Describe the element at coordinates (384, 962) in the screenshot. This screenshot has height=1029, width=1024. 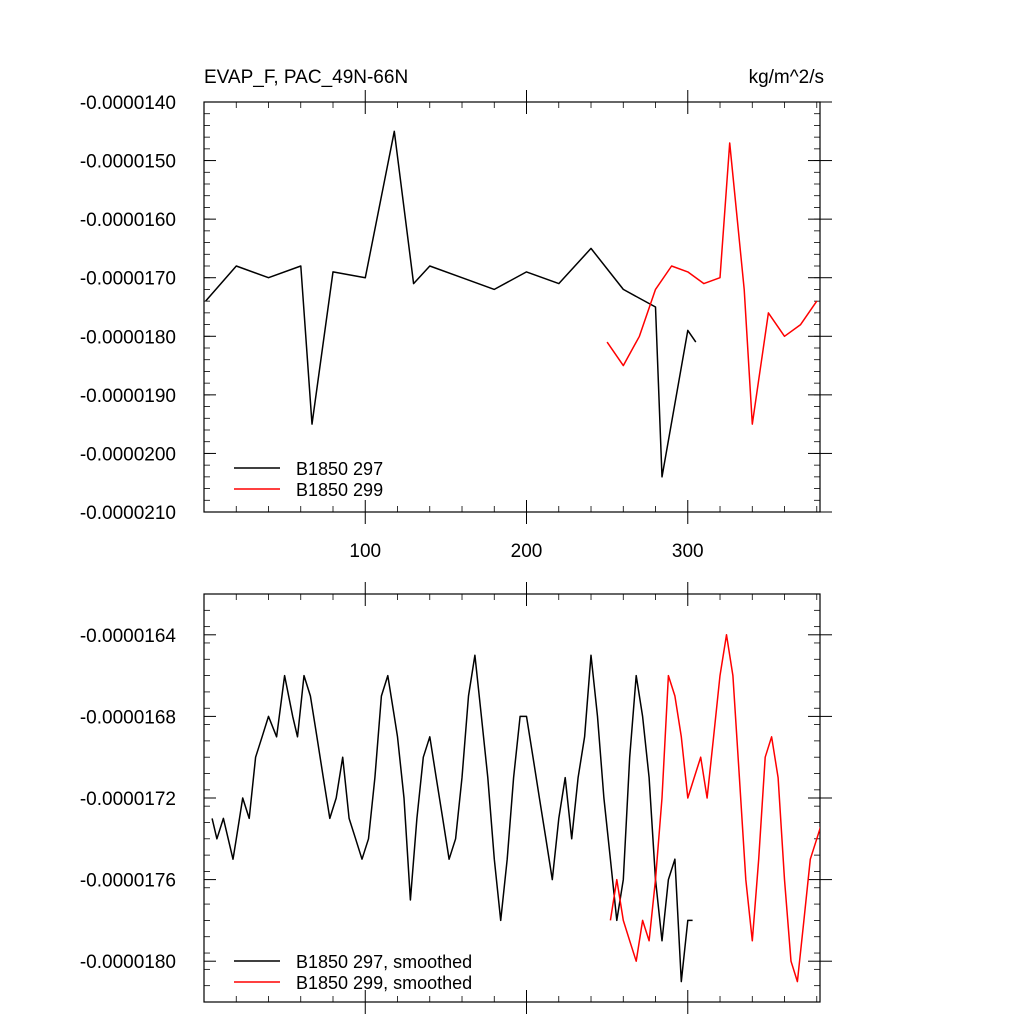
I see `legend-label: B1850 297, smoothed` at that location.